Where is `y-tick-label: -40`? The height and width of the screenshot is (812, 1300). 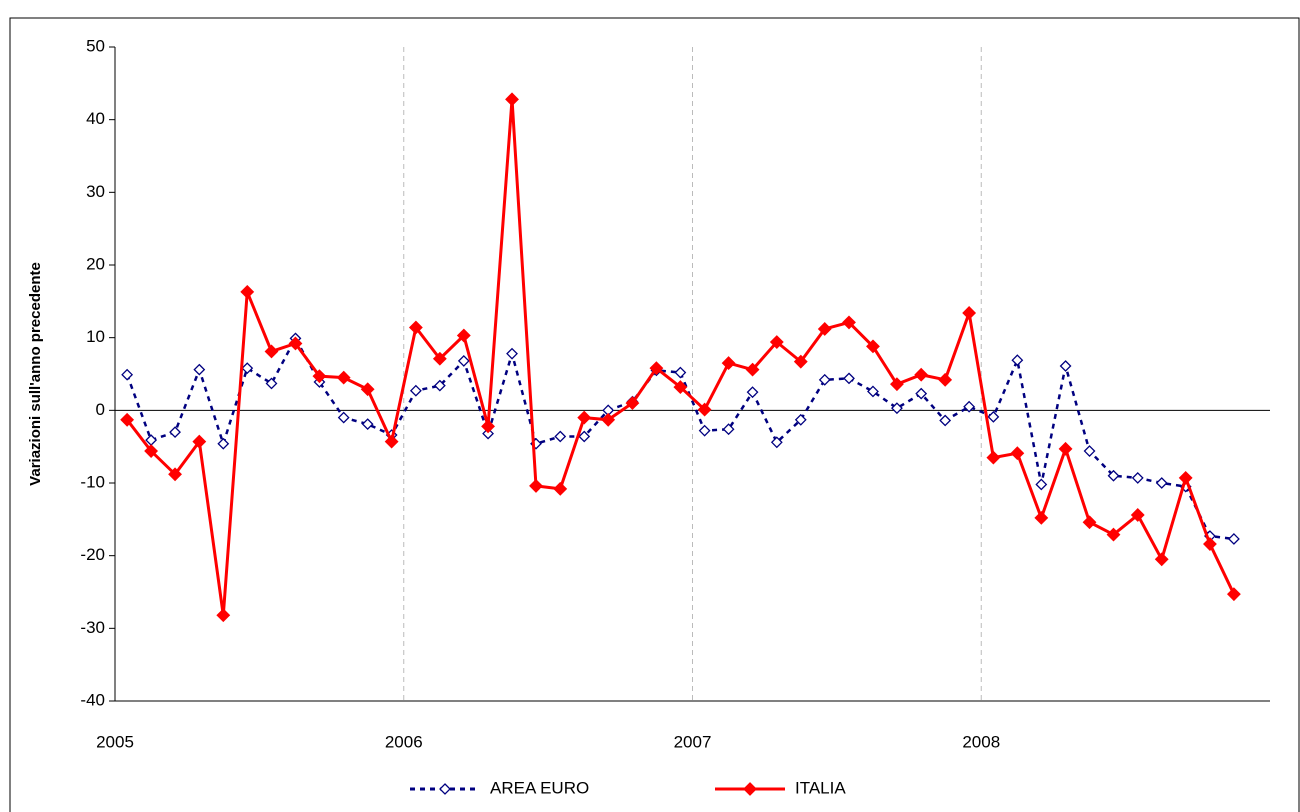 y-tick-label: -40 is located at coordinates (92, 699).